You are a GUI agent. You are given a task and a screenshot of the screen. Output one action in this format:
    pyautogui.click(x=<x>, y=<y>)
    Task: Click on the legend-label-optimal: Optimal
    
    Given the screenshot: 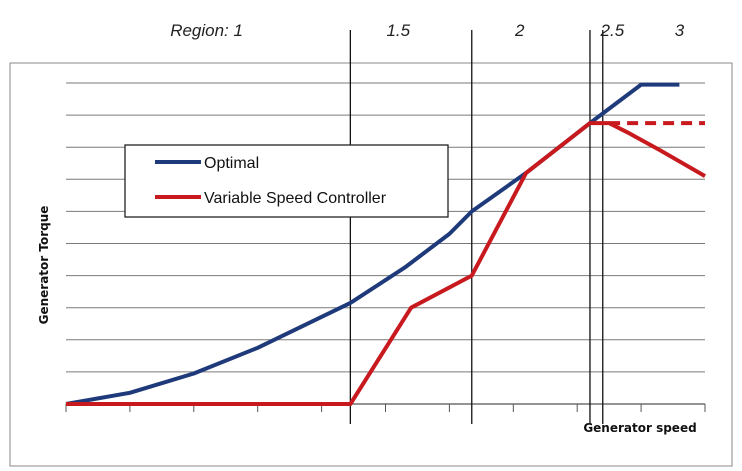 What is the action you would take?
    pyautogui.click(x=231, y=163)
    